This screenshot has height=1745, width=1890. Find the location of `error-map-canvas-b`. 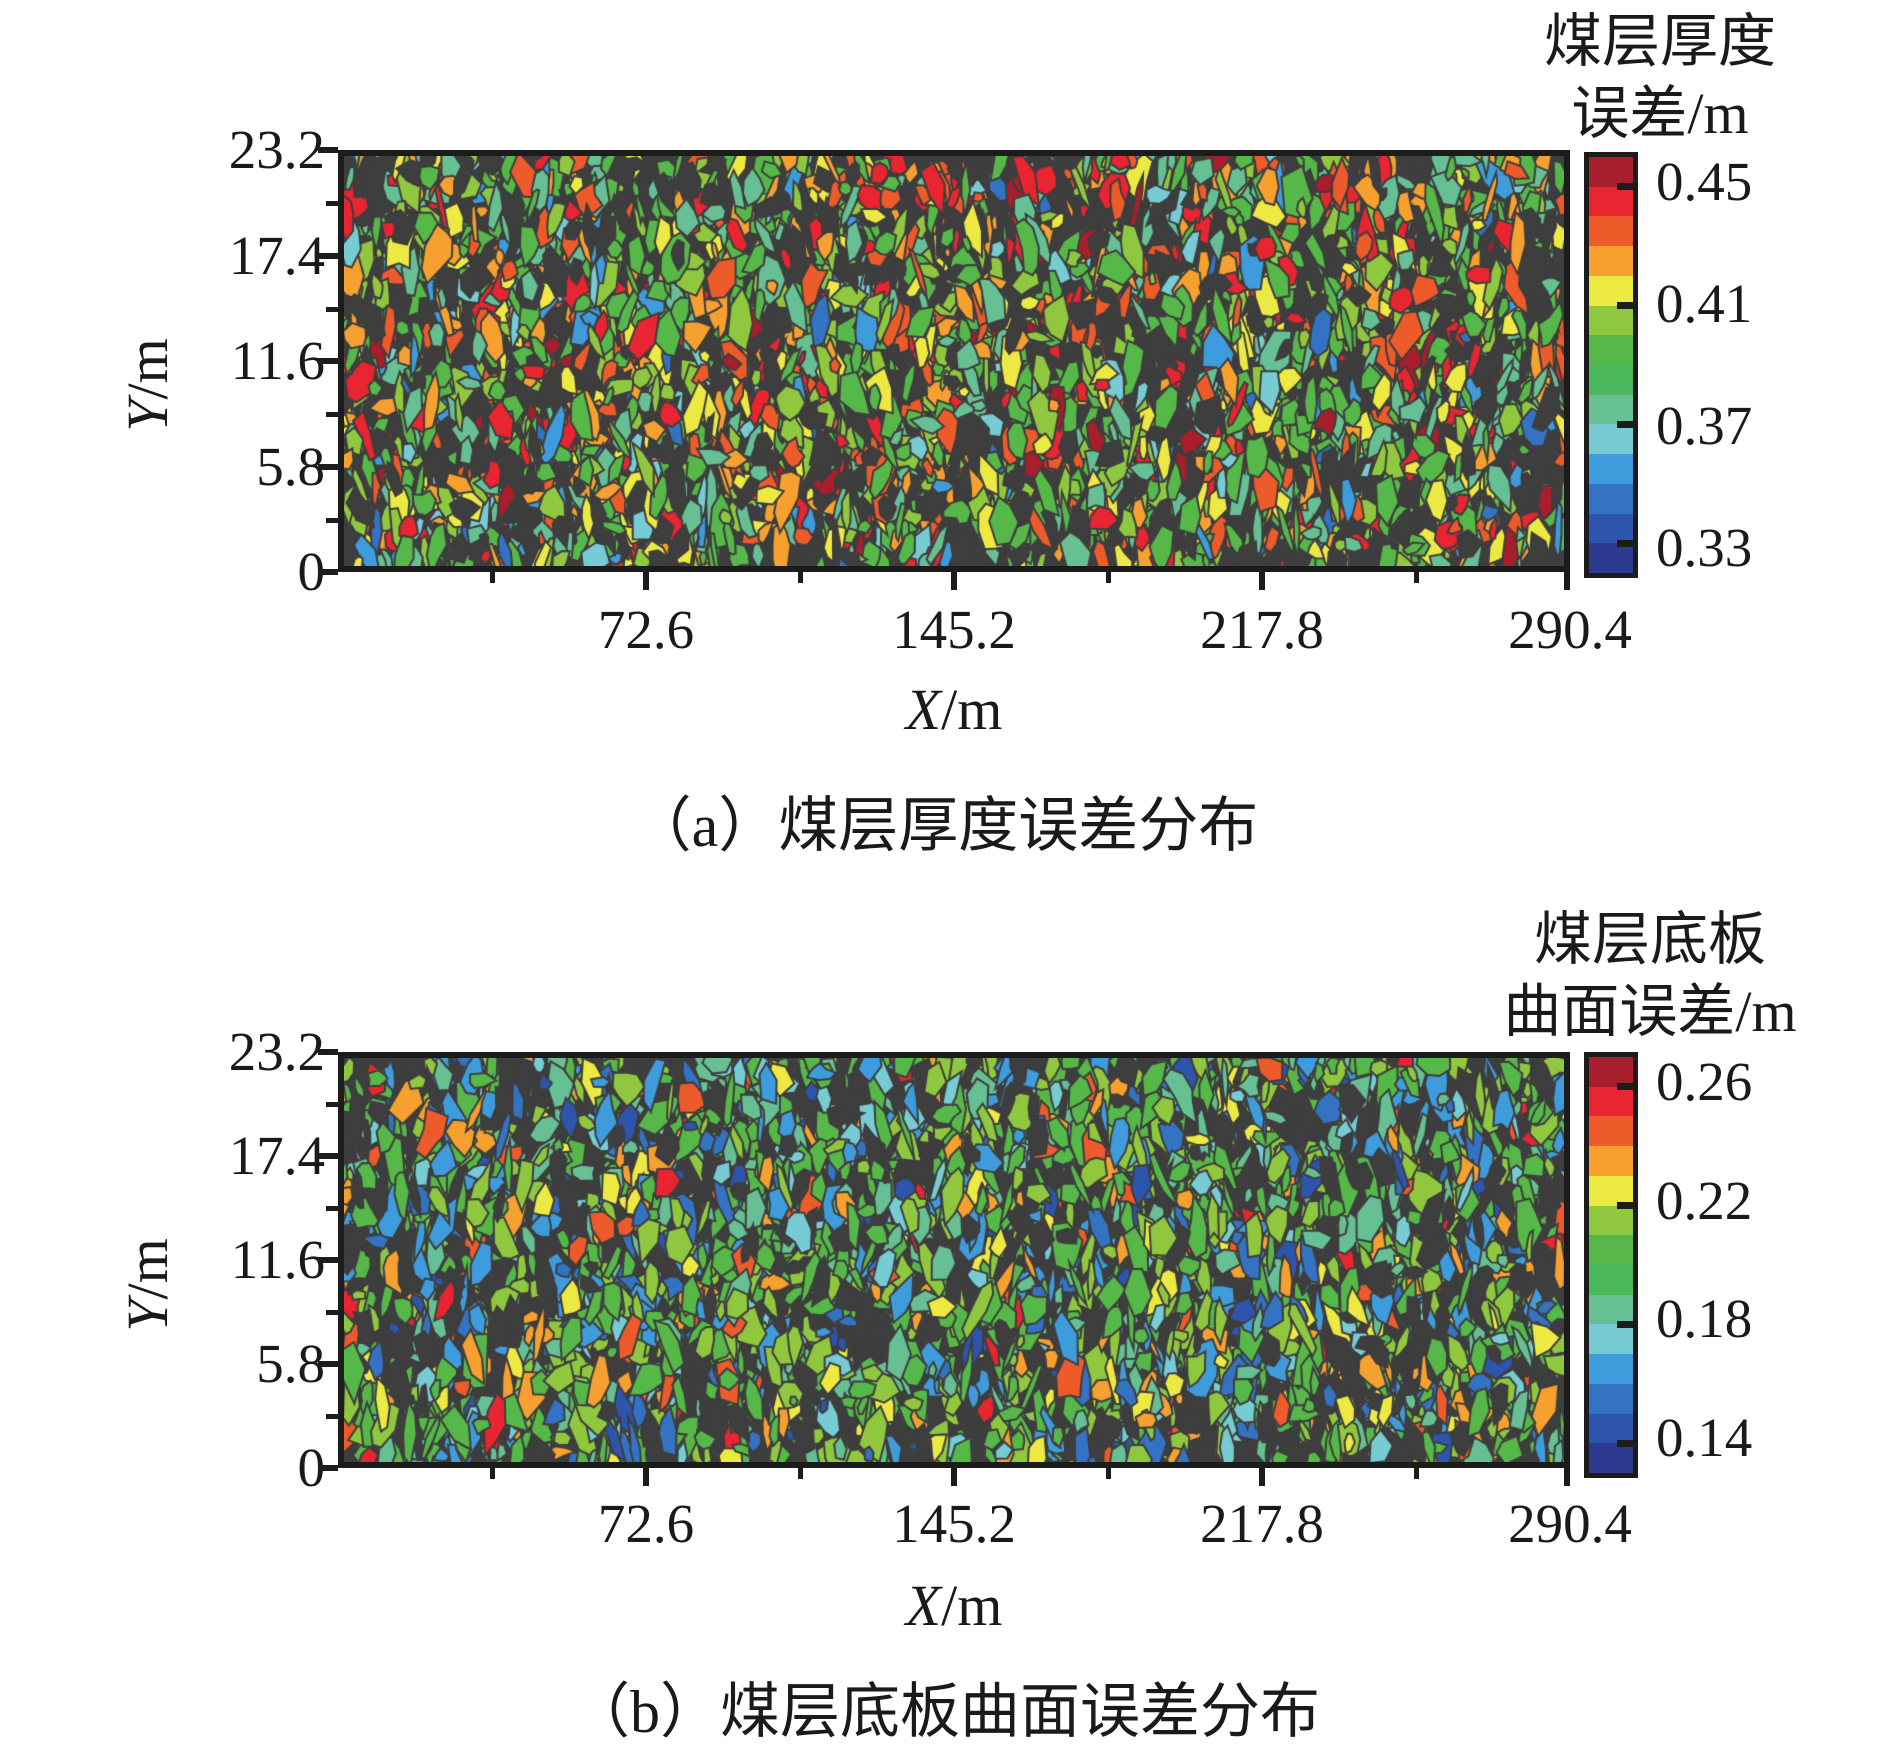

error-map-canvas-b is located at coordinates (954, 1260).